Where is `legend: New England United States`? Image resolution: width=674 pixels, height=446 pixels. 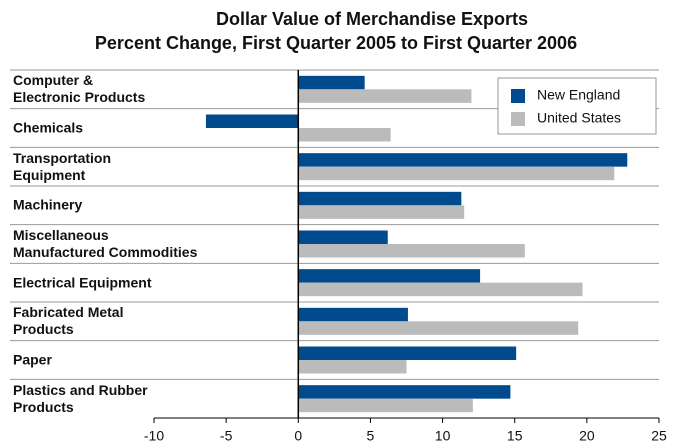
legend: New England United States is located at coordinates (577, 106).